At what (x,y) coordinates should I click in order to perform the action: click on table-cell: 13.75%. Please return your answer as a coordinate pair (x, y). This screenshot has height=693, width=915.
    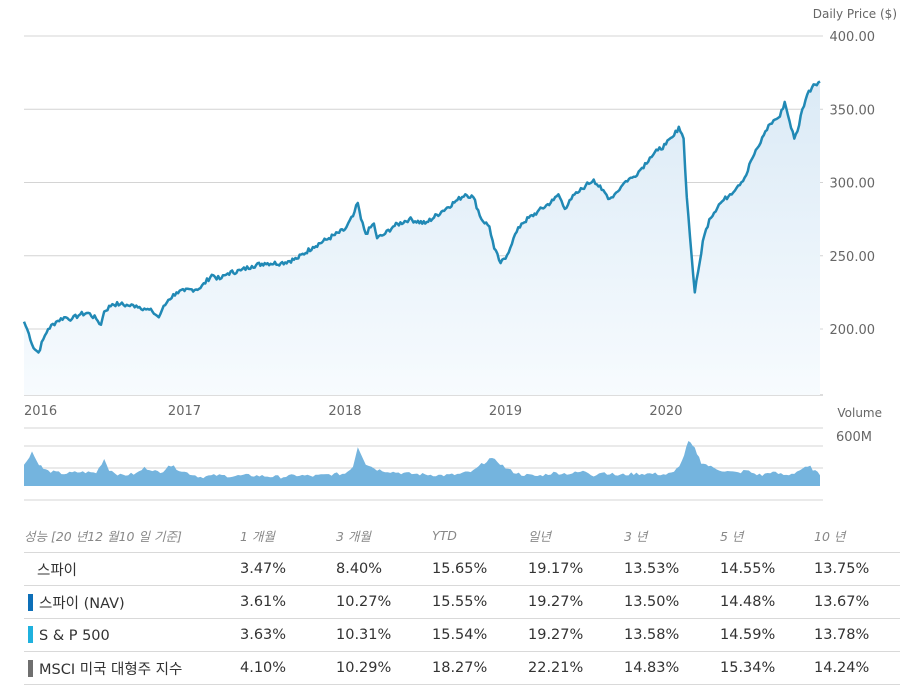
    Looking at the image, I should click on (857, 569).